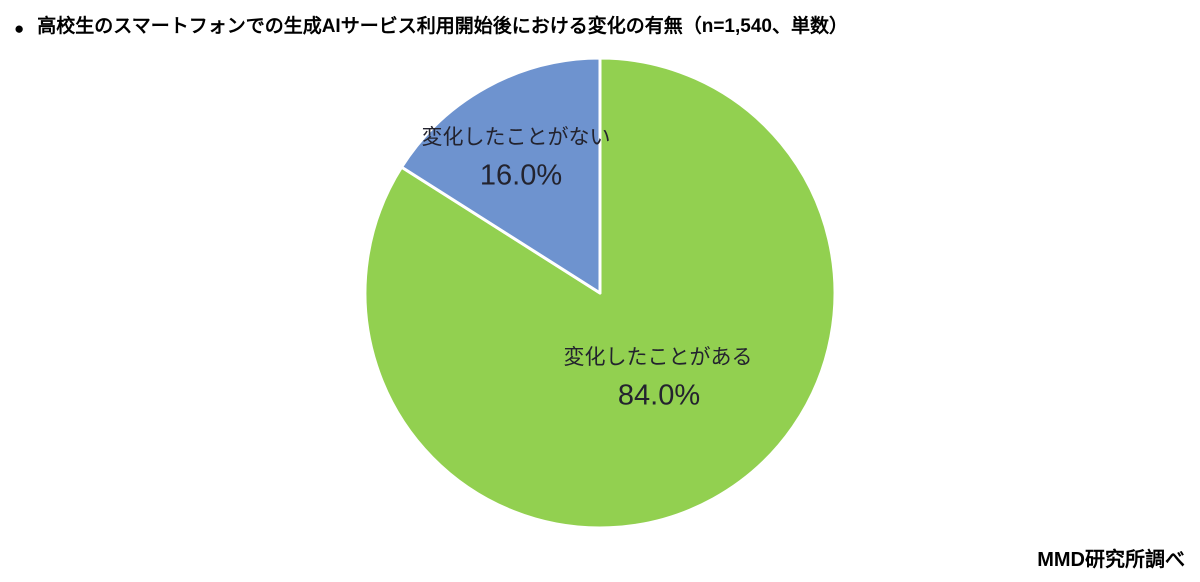 Image resolution: width=1200 pixels, height=582 pixels. Describe the element at coordinates (521, 175) in the screenshot. I see `slice-value-no-change: 16.0%` at that location.